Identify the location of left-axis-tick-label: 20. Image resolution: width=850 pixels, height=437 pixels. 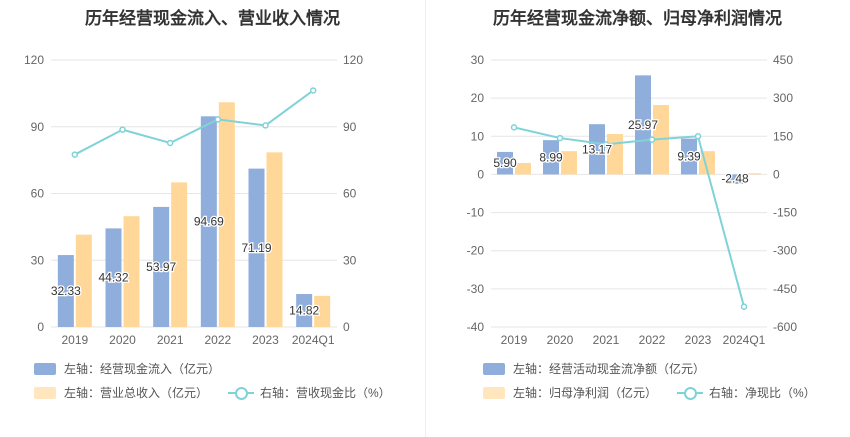
(478, 98).